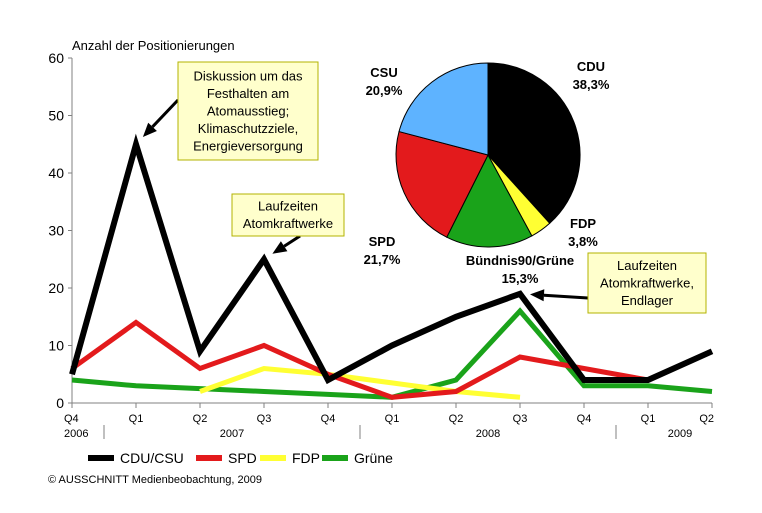 The height and width of the screenshot is (513, 762). Describe the element at coordinates (680, 434) in the screenshot. I see `year-label-2009: 2009` at that location.